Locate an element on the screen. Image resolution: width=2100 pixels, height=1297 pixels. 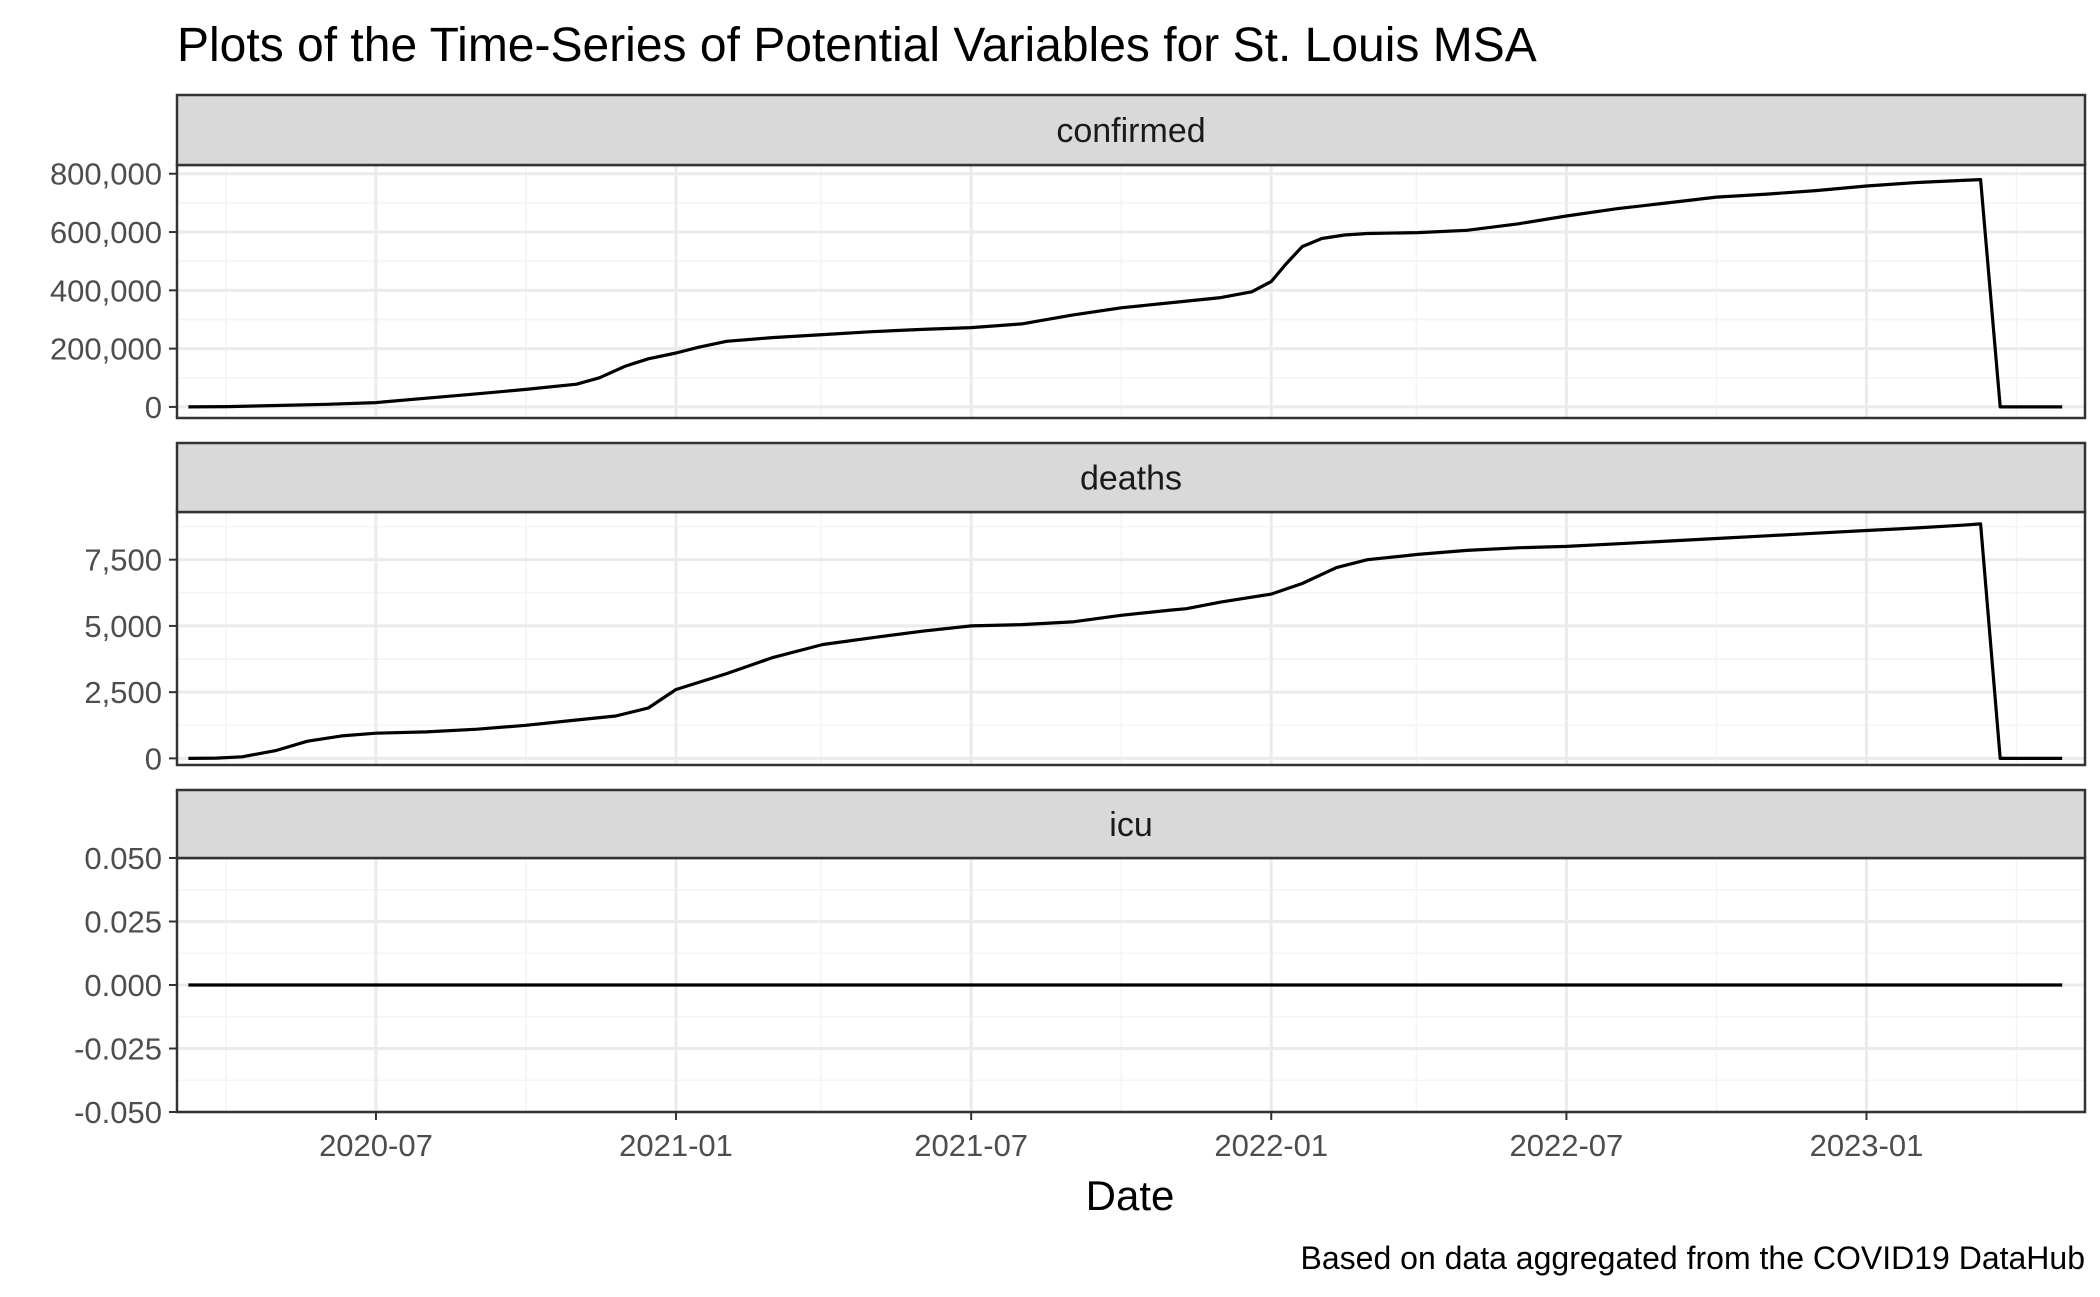
x-tick-label: 2020-07 is located at coordinates (376, 1145).